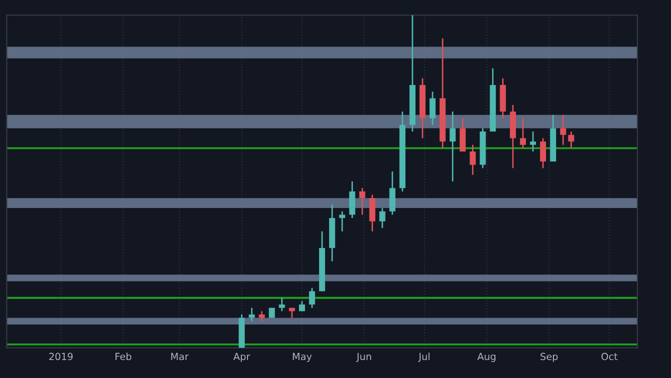  What do you see at coordinates (61, 356) in the screenshot?
I see `x-tick-label: 2019` at bounding box center [61, 356].